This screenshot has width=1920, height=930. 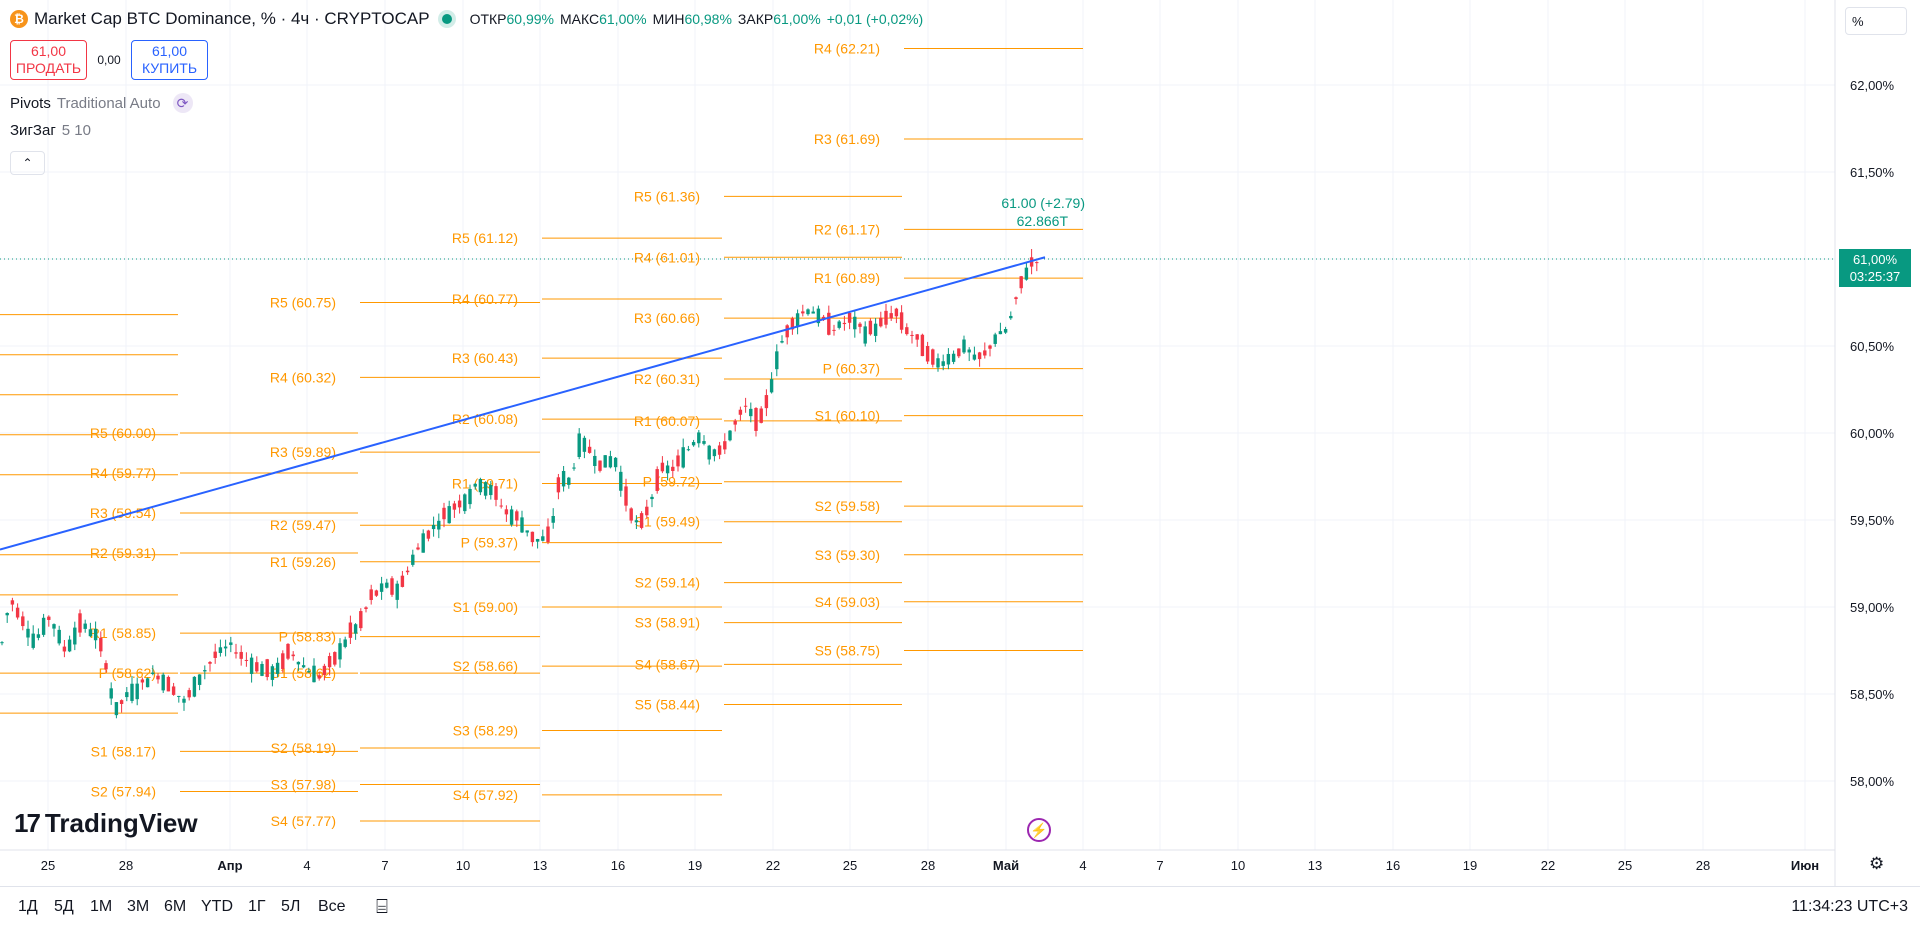 What do you see at coordinates (382, 907) in the screenshot?
I see `calendar-range-icon: ⌸` at bounding box center [382, 907].